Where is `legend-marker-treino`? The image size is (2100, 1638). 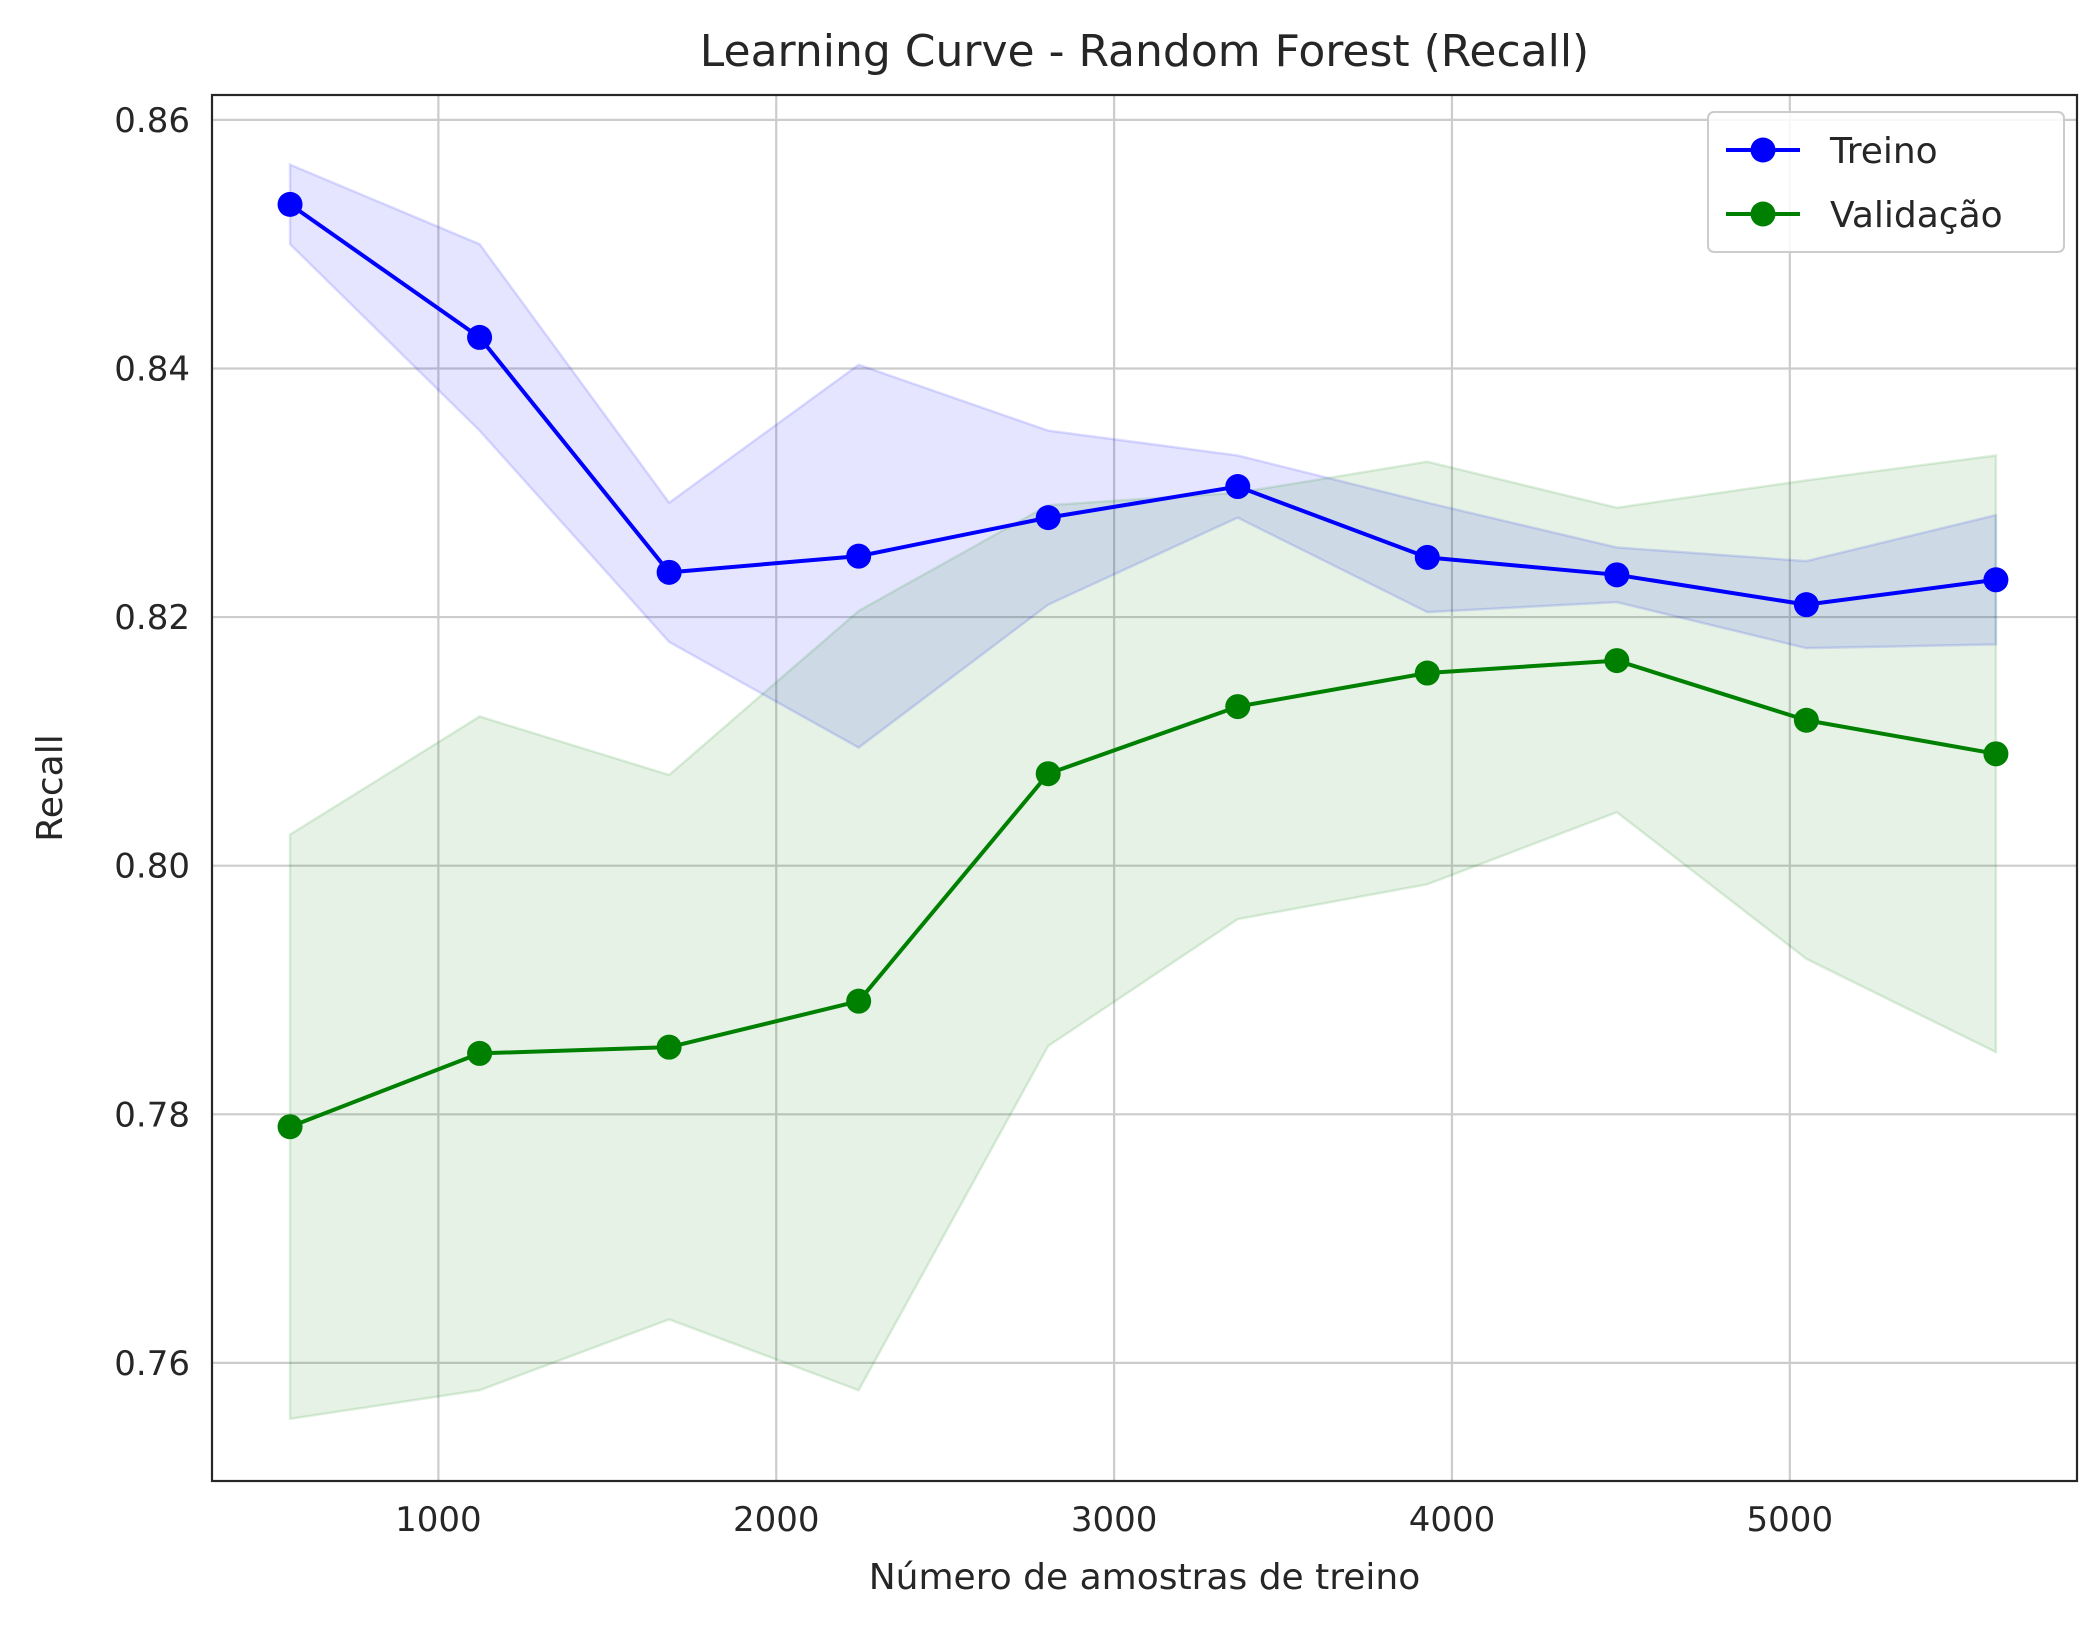
legend-marker-treino is located at coordinates (1763, 150).